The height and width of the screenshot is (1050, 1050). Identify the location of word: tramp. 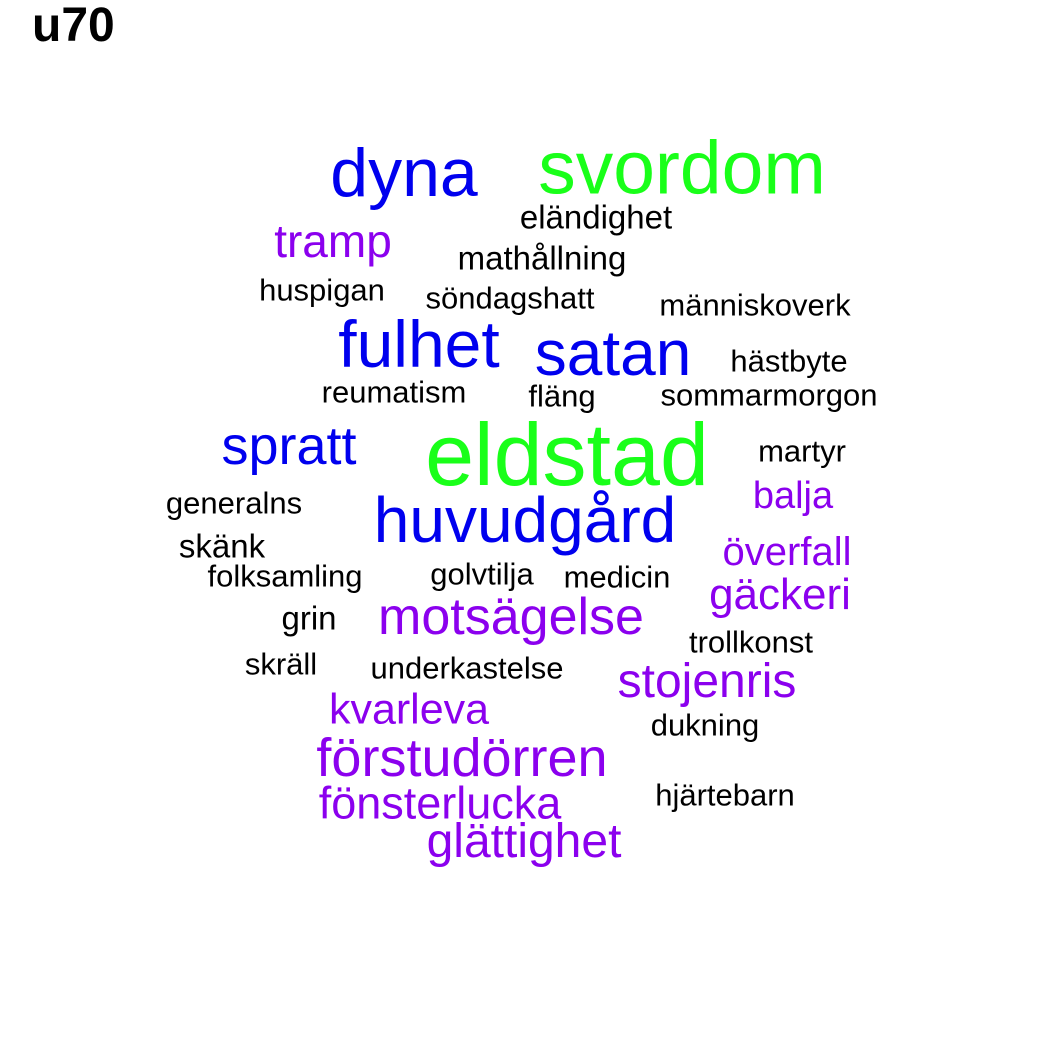
(333, 241).